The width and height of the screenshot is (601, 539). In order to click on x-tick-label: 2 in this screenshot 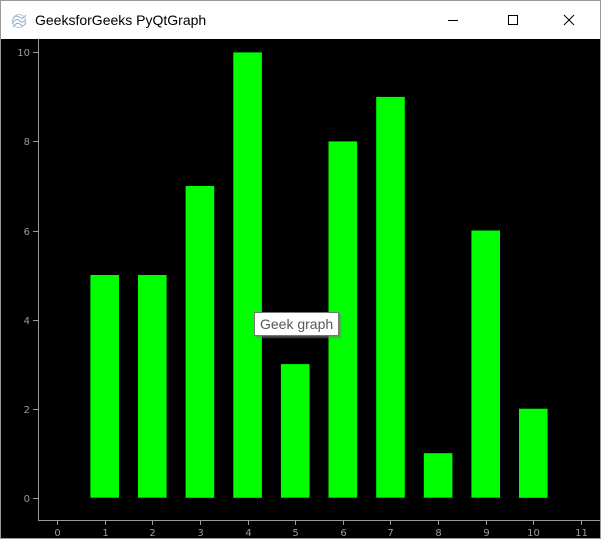, I will do `click(152, 533)`.